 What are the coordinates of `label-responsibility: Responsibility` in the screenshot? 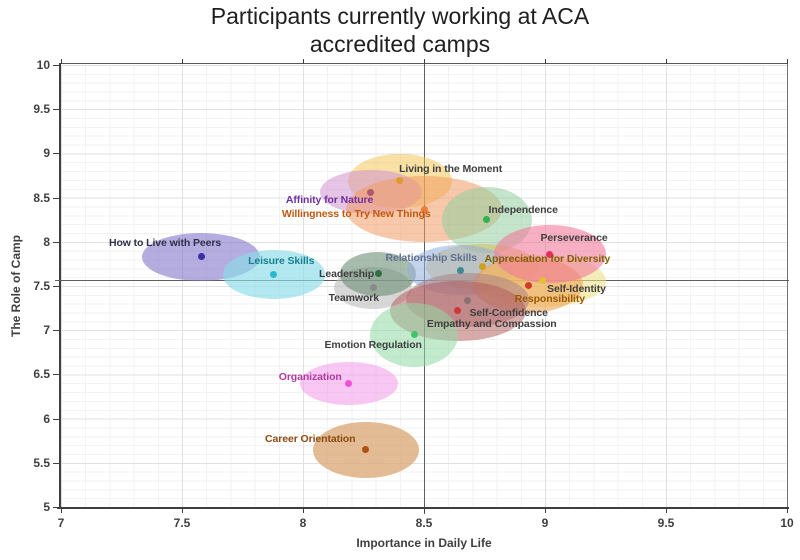 It's located at (550, 299).